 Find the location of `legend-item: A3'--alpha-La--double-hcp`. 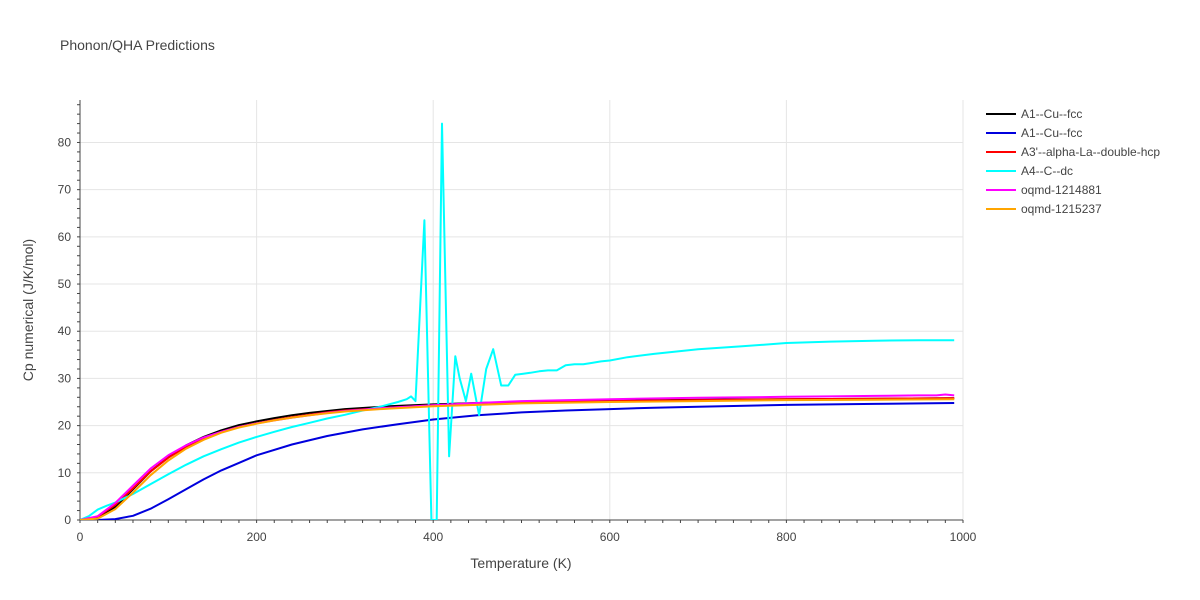

legend-item: A3'--alpha-La--double-hcp is located at coordinates (1073, 152).